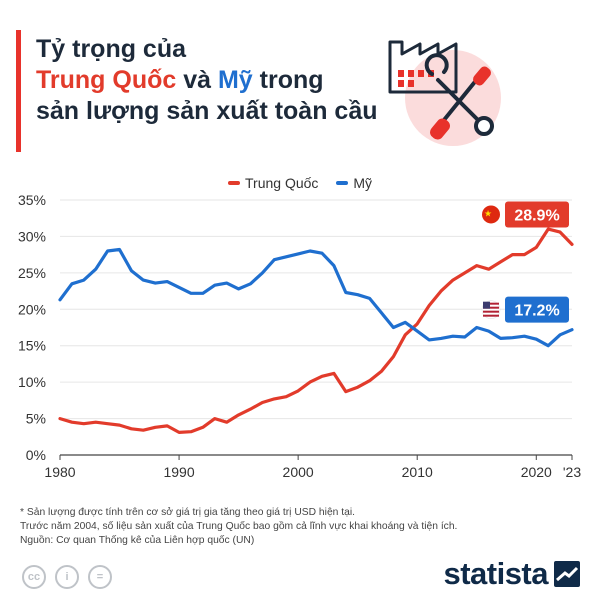  I want to click on cc-icon: cc, so click(34, 577).